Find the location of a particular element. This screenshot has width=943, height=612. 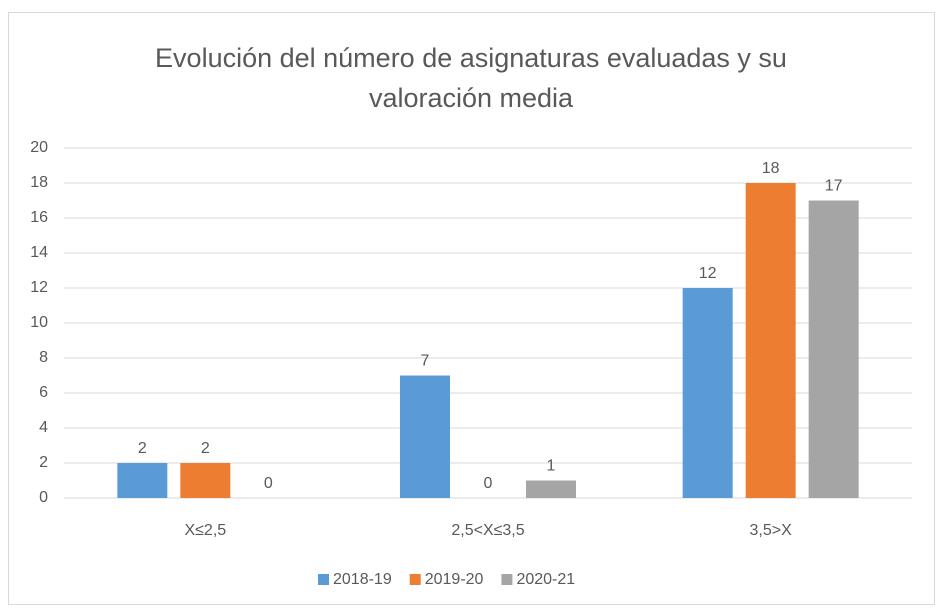

y-tick-label: 4 is located at coordinates (43, 427).